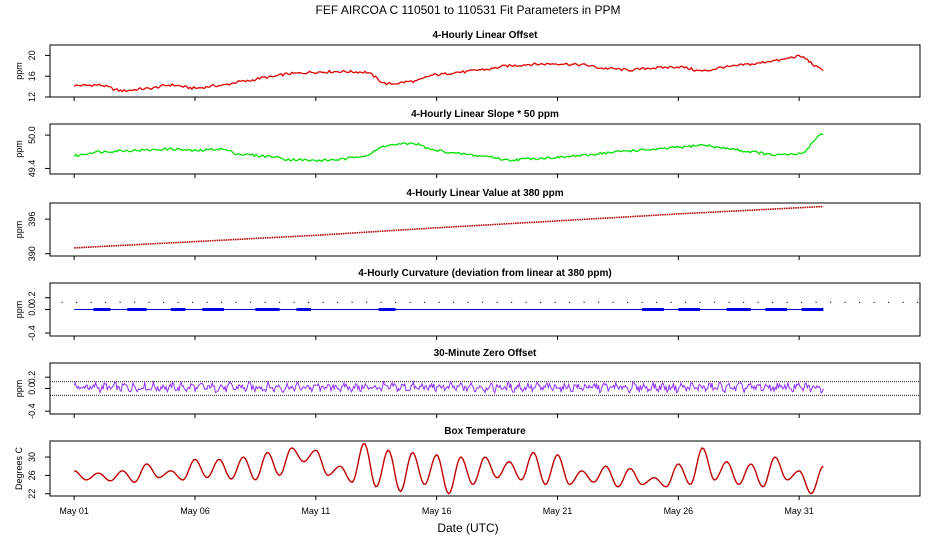  What do you see at coordinates (32, 135) in the screenshot?
I see `y-tick-label: 50.0` at bounding box center [32, 135].